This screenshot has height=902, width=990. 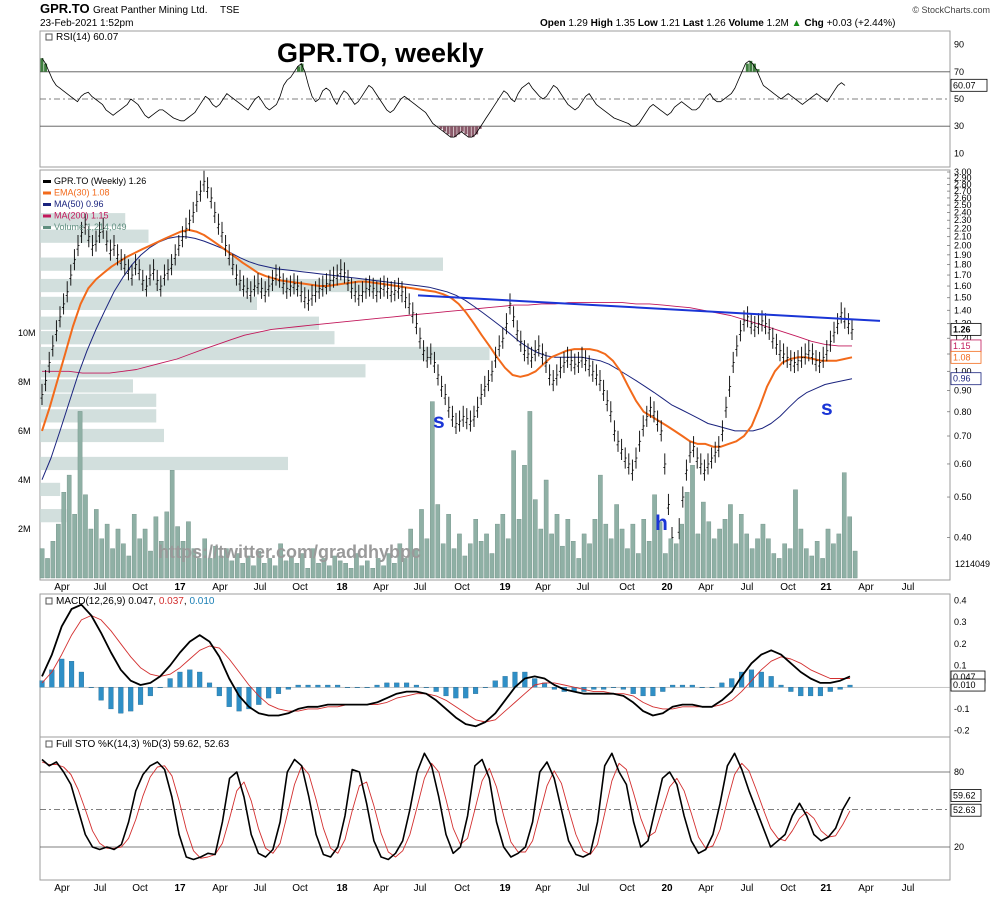 What do you see at coordinates (446, 665) in the screenshot?
I see `macd-line` at bounding box center [446, 665].